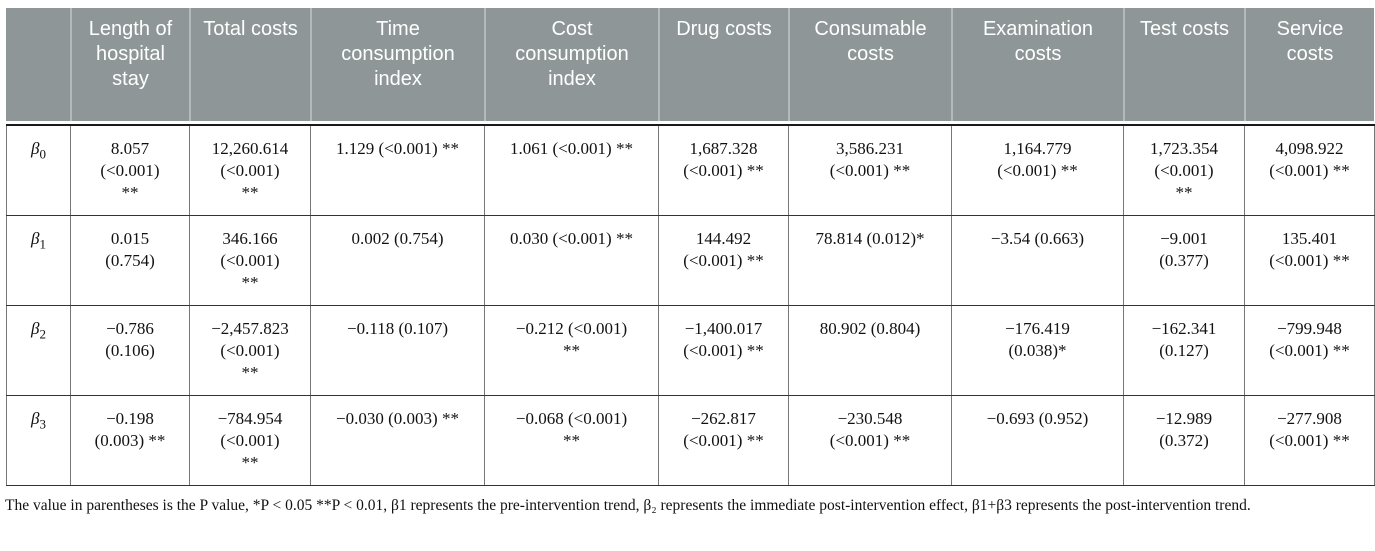  I want to click on table-cell: −12.989 (0.372), so click(1184, 440).